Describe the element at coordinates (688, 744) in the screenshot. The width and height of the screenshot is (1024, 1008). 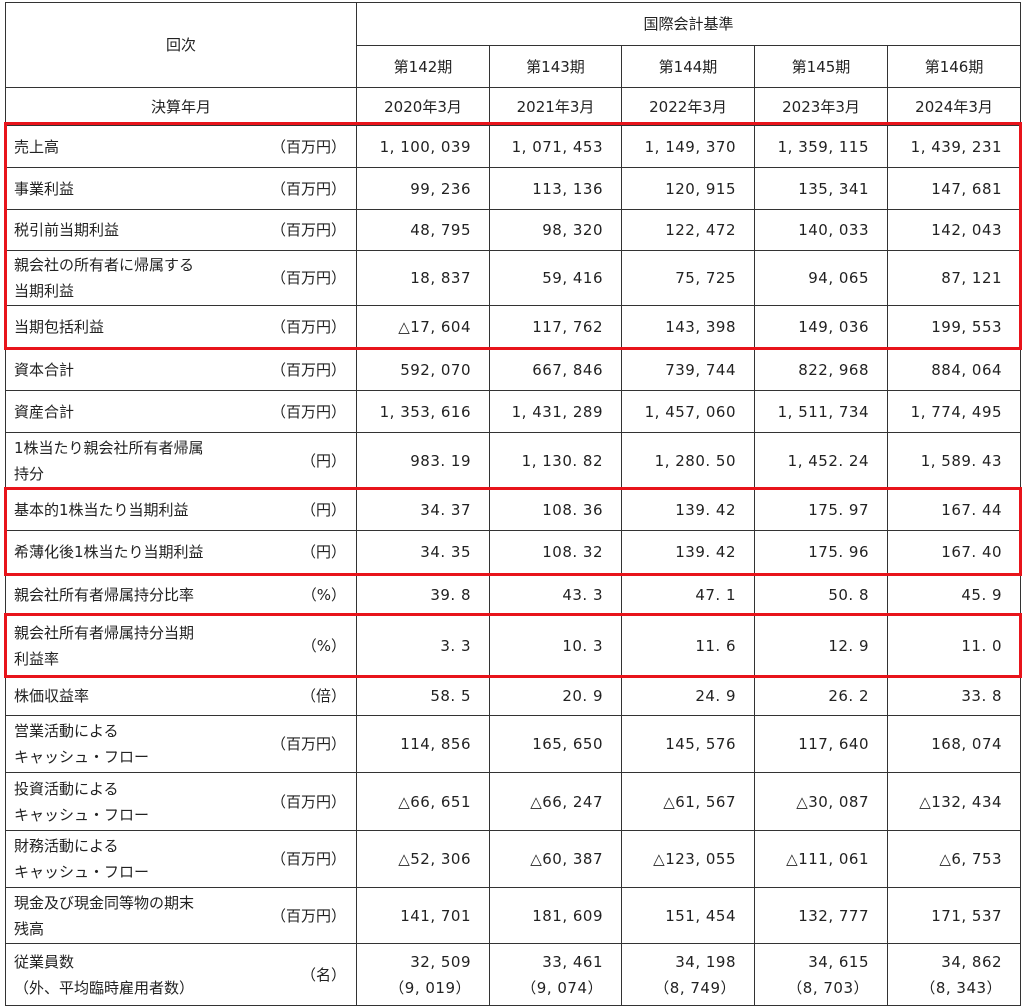
I see `value-cell: 145, 576` at that location.